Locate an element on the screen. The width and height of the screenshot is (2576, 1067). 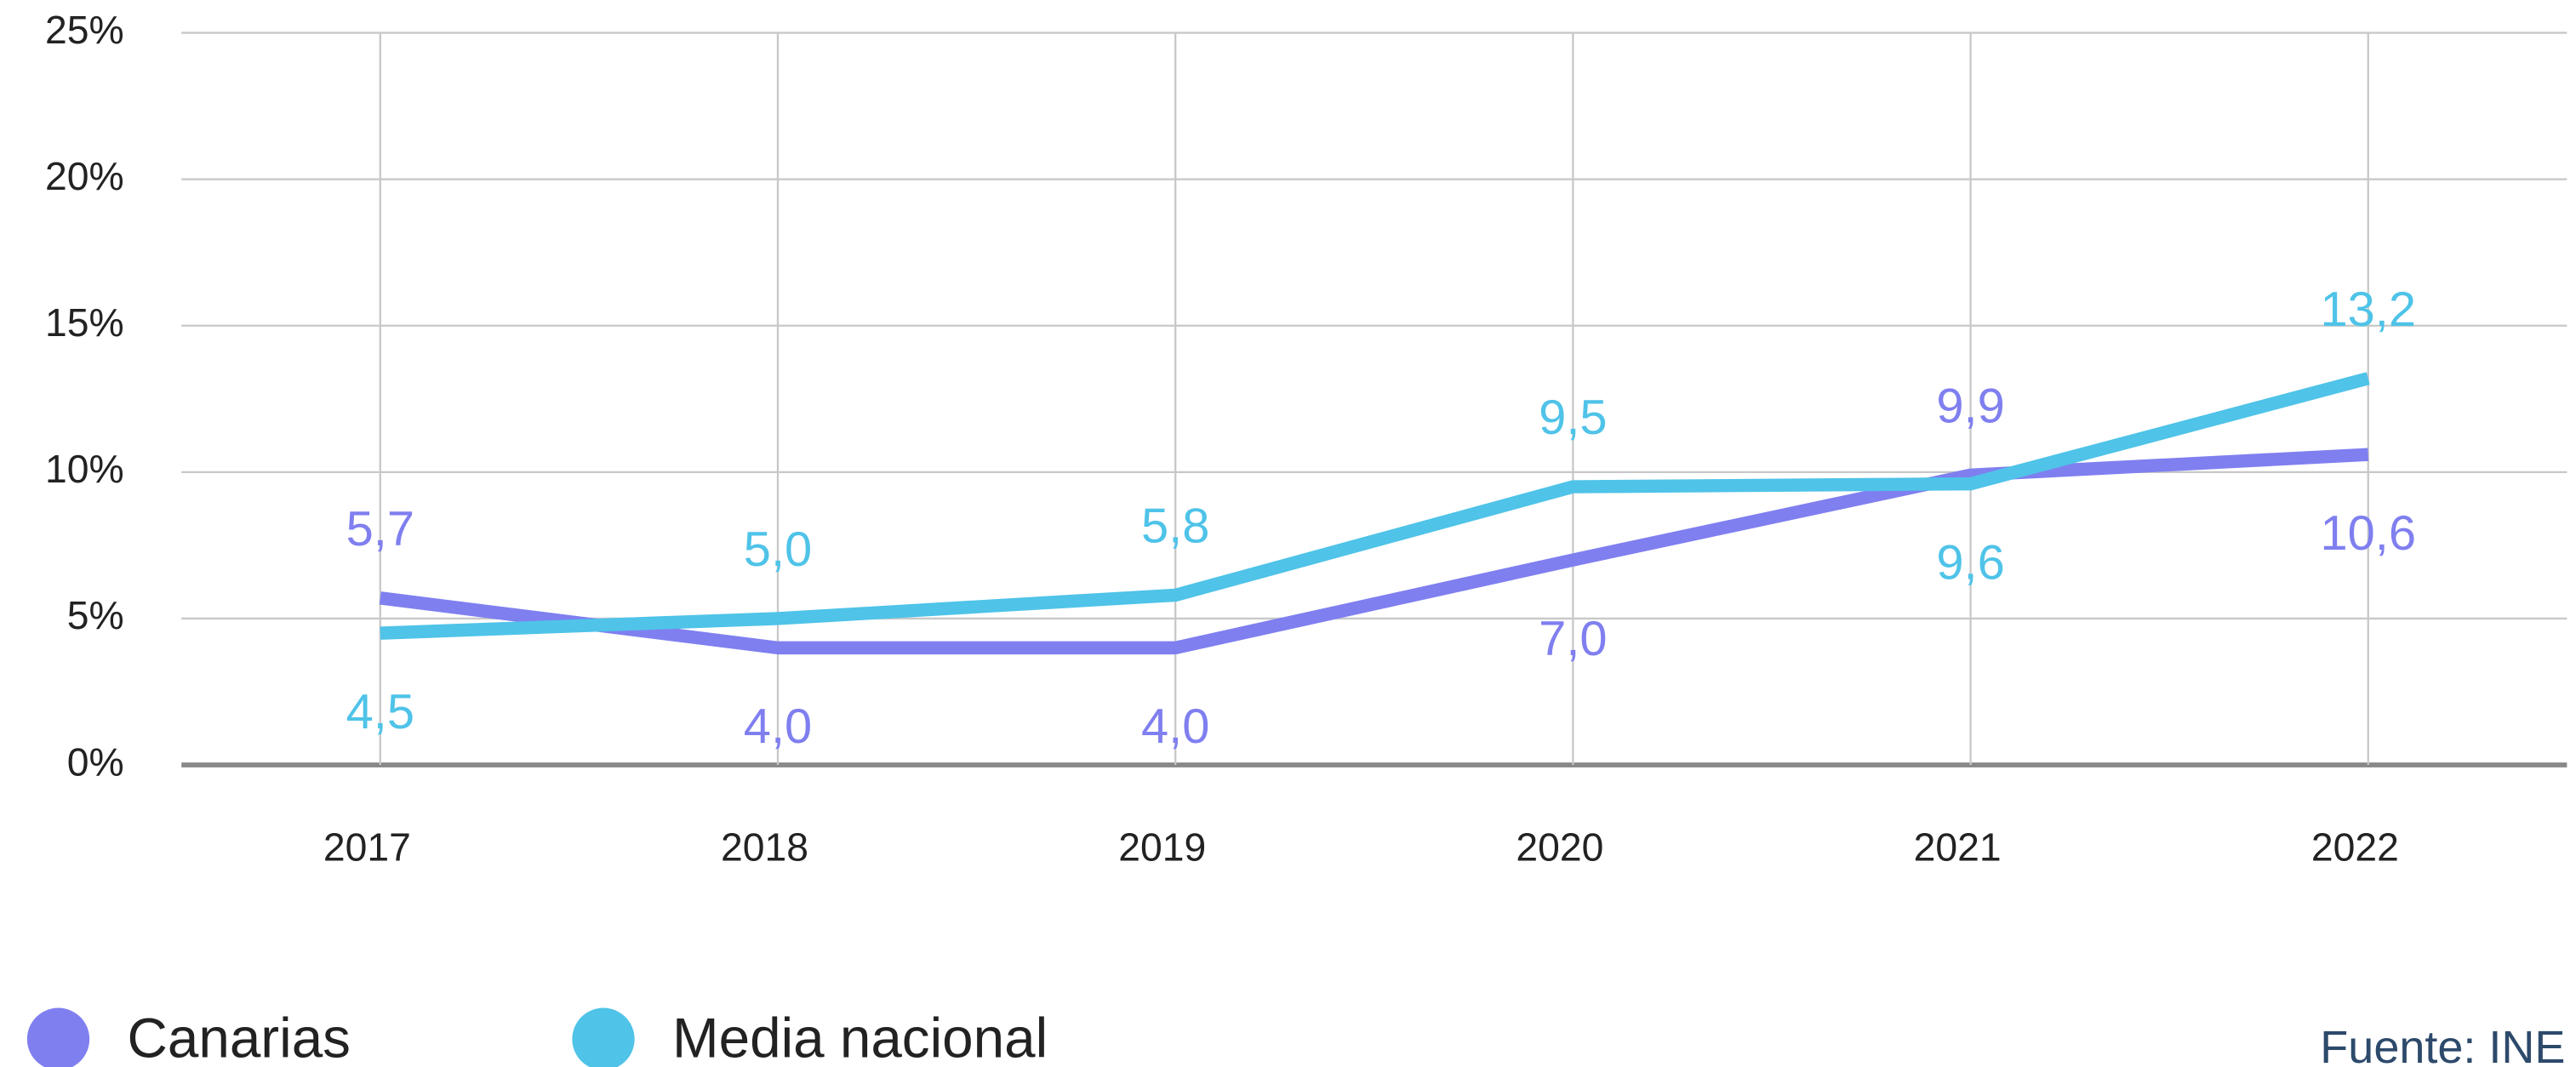
value-label: 9,9 is located at coordinates (1970, 406).